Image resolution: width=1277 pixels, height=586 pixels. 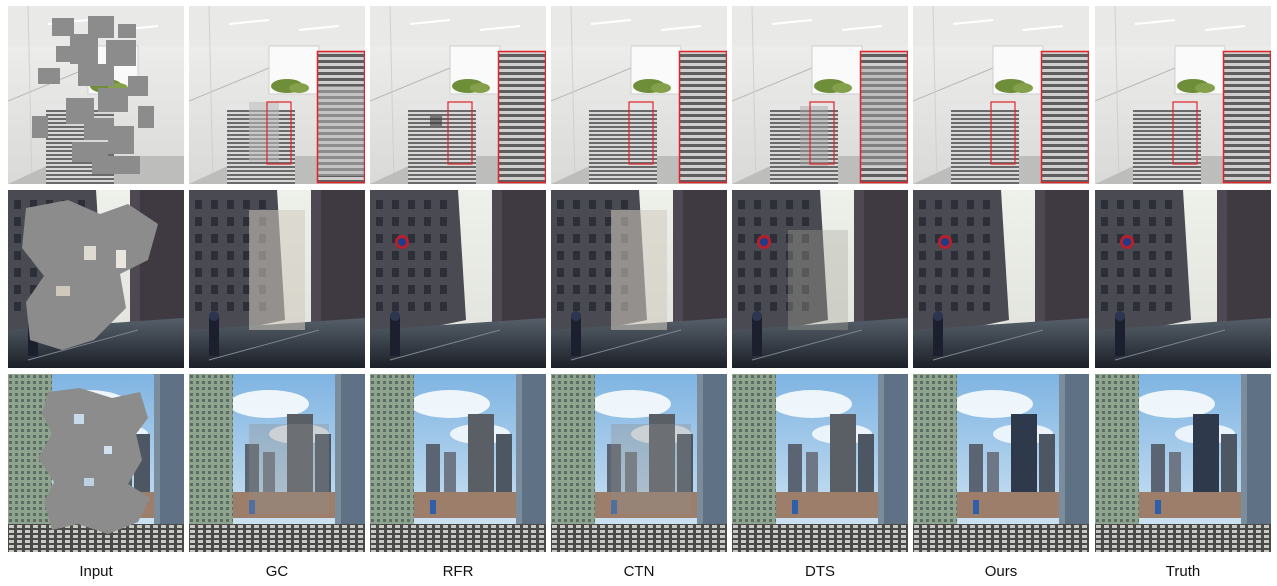 I want to click on column-label-ctn: CTN, so click(x=639, y=571).